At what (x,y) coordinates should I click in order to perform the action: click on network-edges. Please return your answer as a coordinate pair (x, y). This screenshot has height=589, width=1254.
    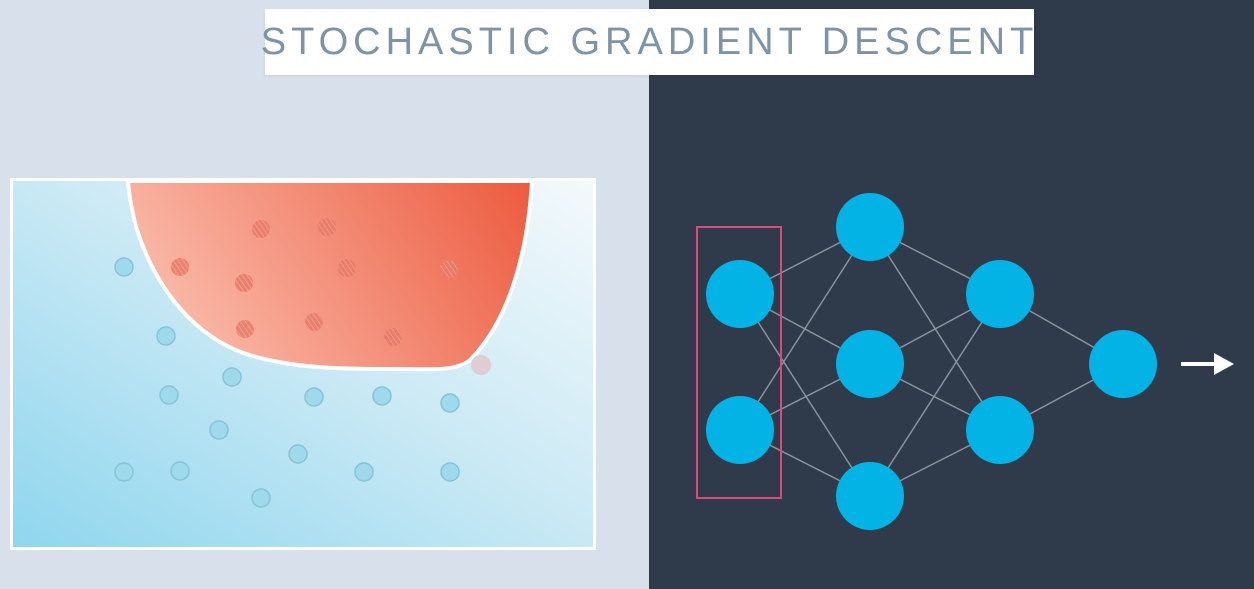
    Looking at the image, I should click on (931, 361).